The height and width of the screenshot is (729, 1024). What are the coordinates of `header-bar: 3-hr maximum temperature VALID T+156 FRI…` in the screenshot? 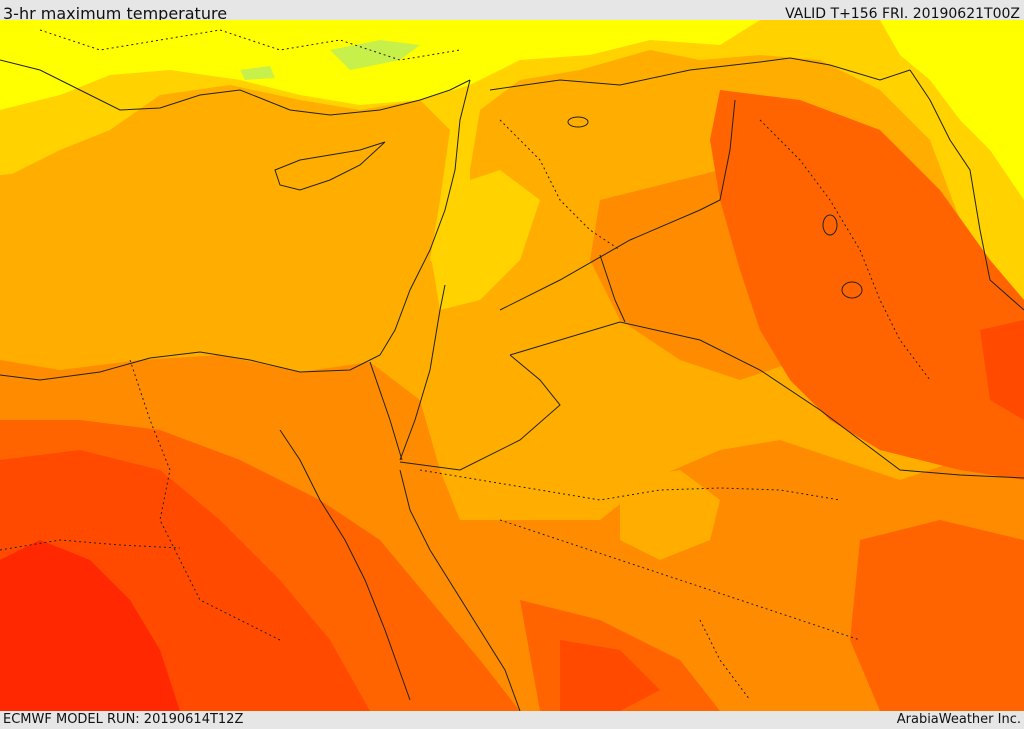 It's located at (512, 11).